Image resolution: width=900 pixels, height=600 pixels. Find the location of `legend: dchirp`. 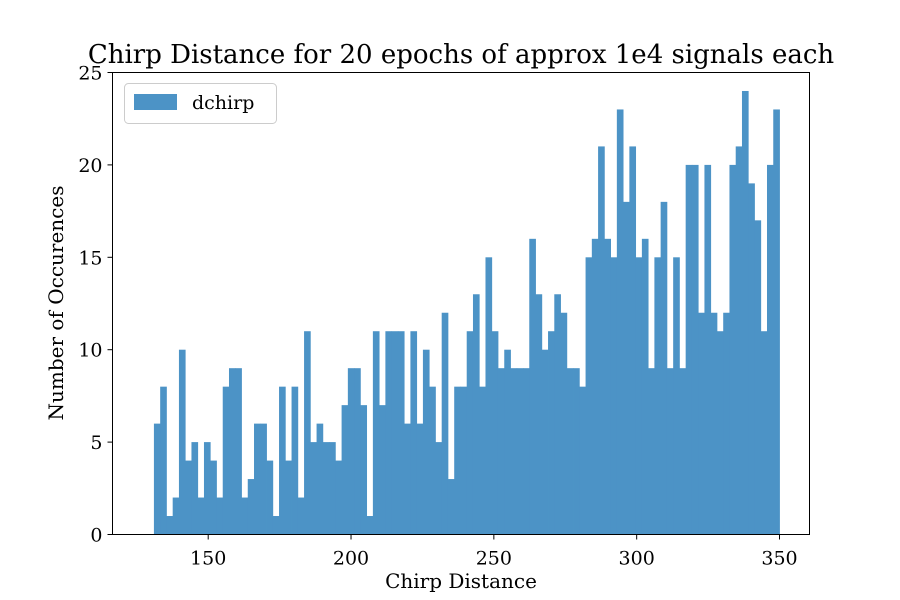

legend: dchirp is located at coordinates (200, 103).